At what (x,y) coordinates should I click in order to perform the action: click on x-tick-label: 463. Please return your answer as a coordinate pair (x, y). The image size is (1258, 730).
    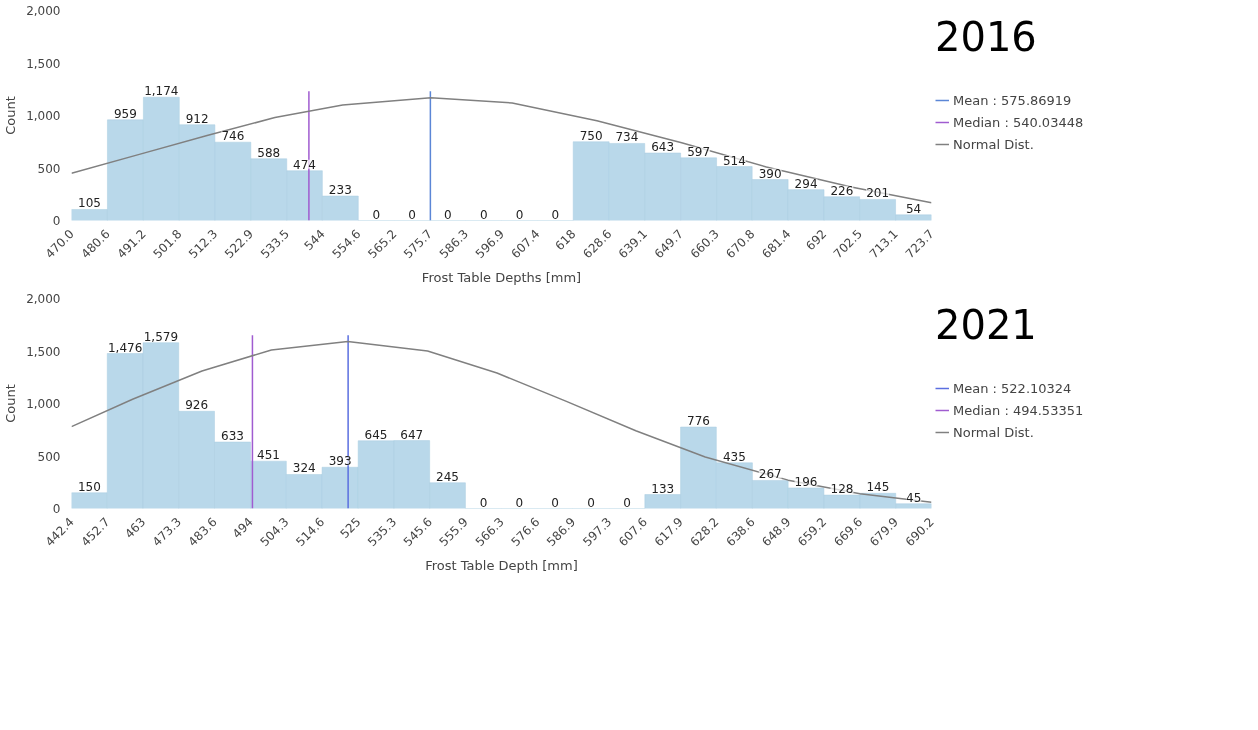
    Looking at the image, I should click on (135, 527).